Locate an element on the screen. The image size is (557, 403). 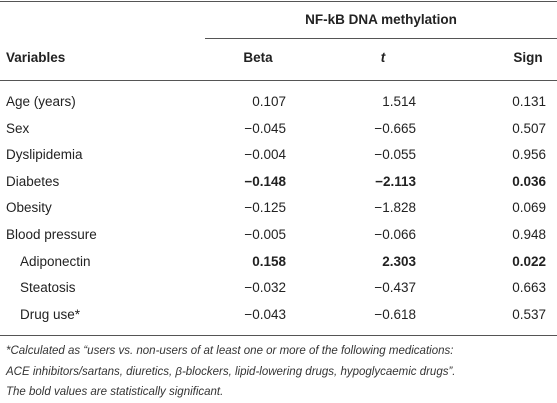
cell-value: 0.507 is located at coordinates (529, 128).